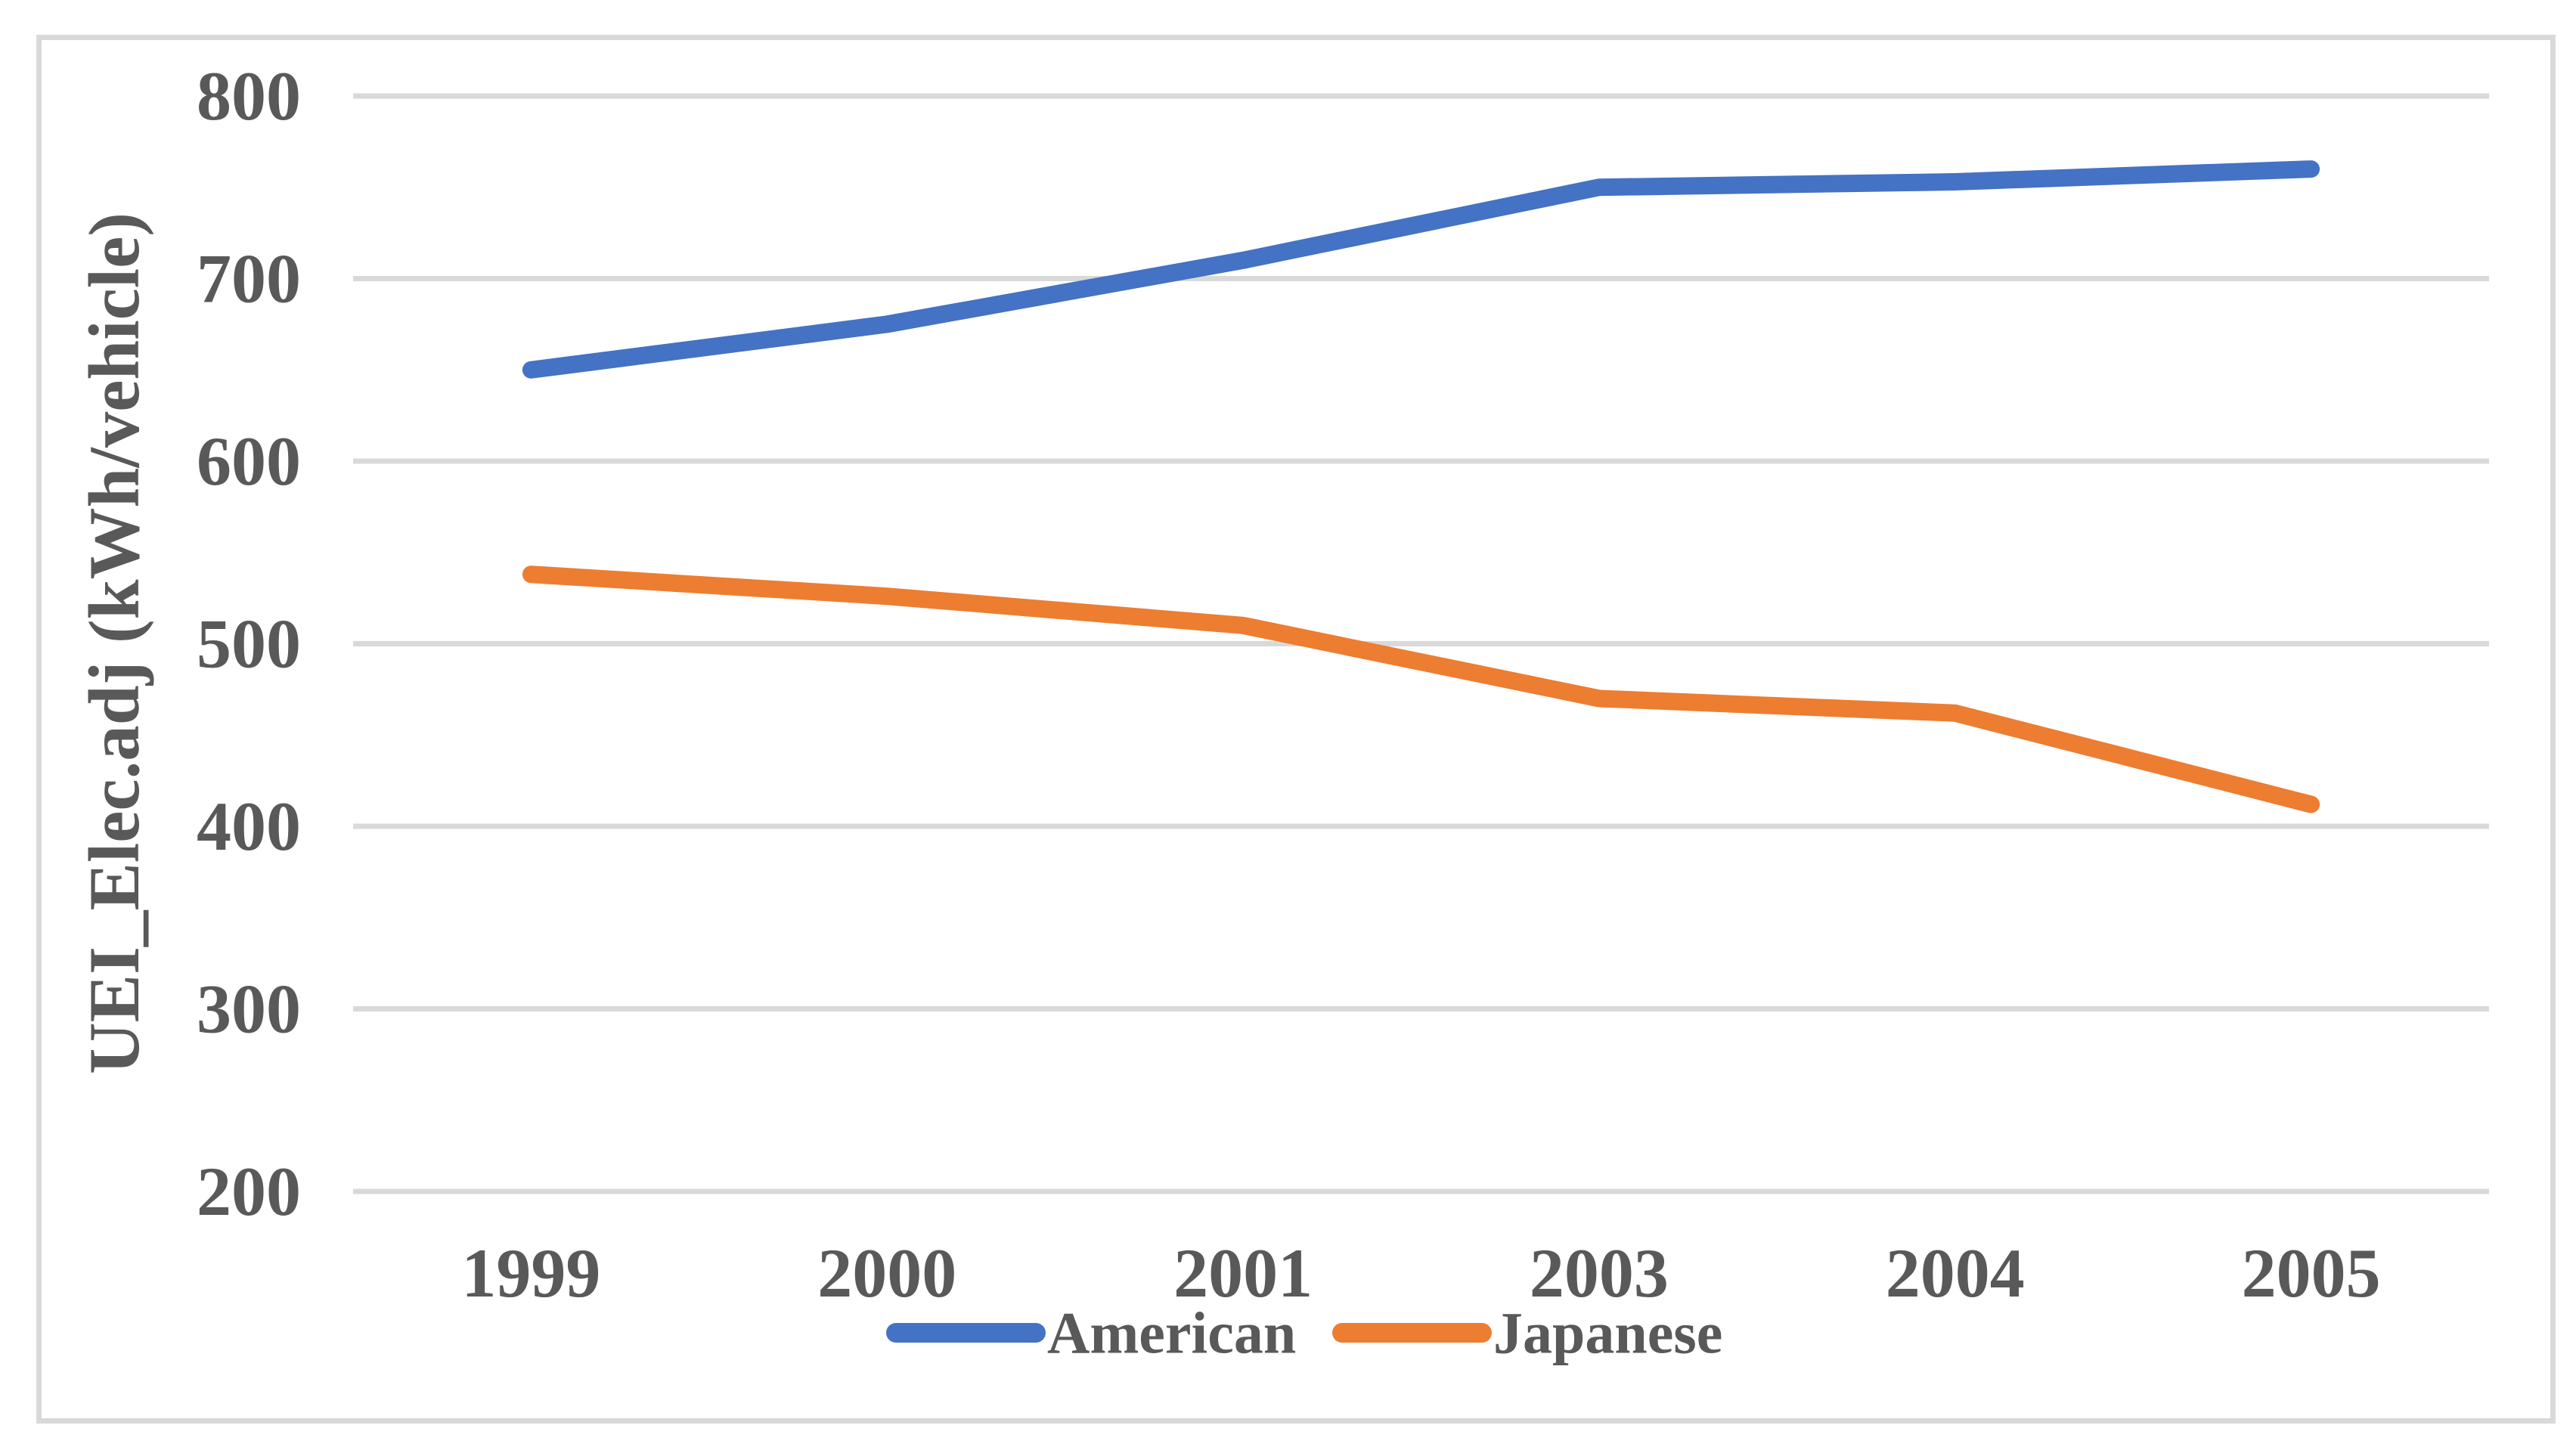  Describe the element at coordinates (249, 279) in the screenshot. I see `y-tick-label-700: 700` at that location.